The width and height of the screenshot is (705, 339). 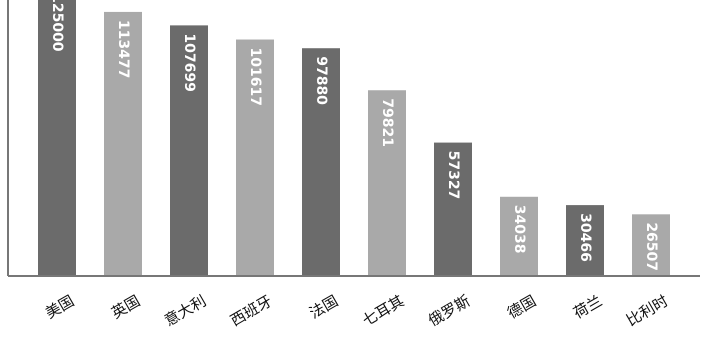 I want to click on x-tick-label: 比利时, so click(x=647, y=311).